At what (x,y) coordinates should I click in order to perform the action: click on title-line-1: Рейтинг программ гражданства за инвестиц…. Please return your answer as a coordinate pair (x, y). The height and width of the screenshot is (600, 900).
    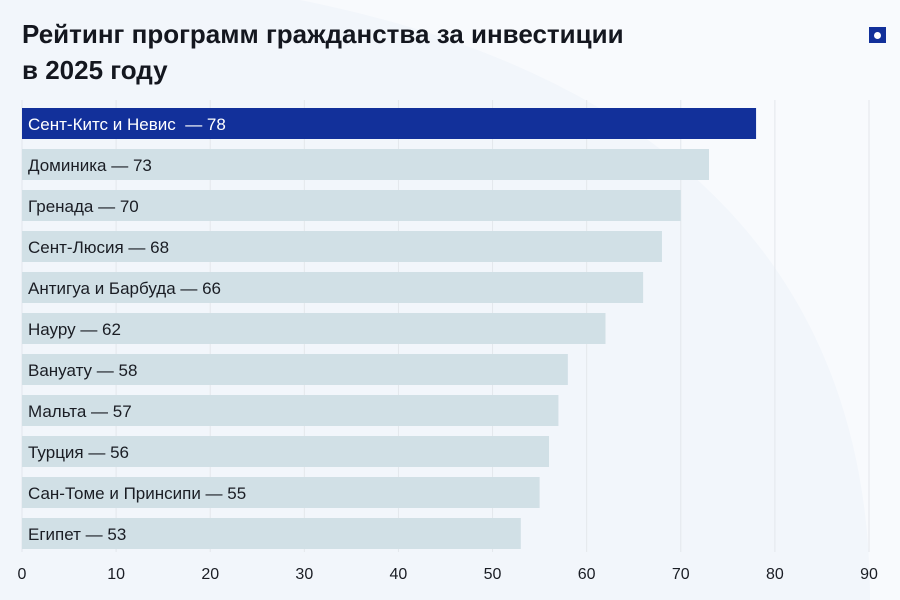
    Looking at the image, I should click on (323, 34).